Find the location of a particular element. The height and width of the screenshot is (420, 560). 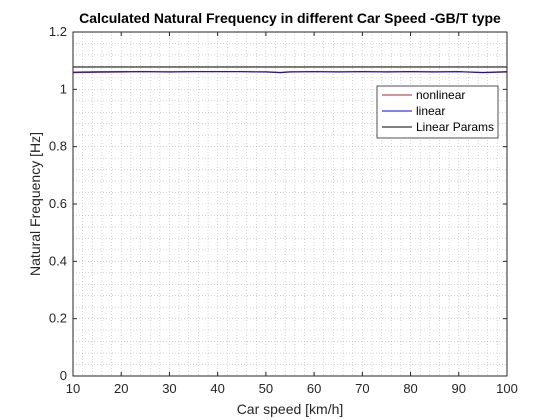

y-tick-labels: 0 0.2 0.4 0.6 0.8 1 1.2 is located at coordinates (58, 203).